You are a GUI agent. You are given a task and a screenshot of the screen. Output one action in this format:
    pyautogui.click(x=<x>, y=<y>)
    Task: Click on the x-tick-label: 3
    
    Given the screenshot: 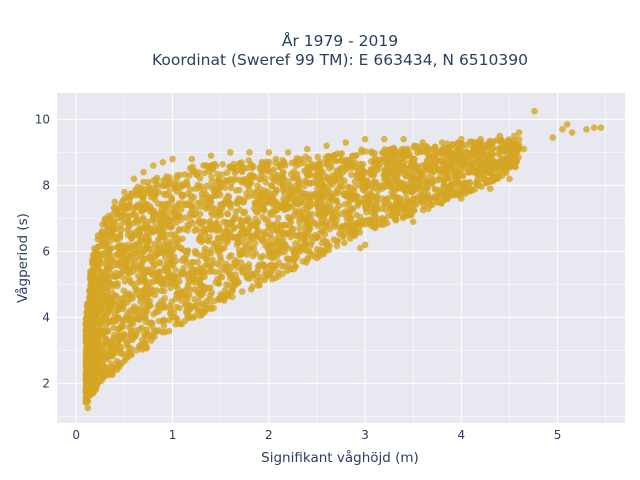 What is the action you would take?
    pyautogui.click(x=365, y=435)
    